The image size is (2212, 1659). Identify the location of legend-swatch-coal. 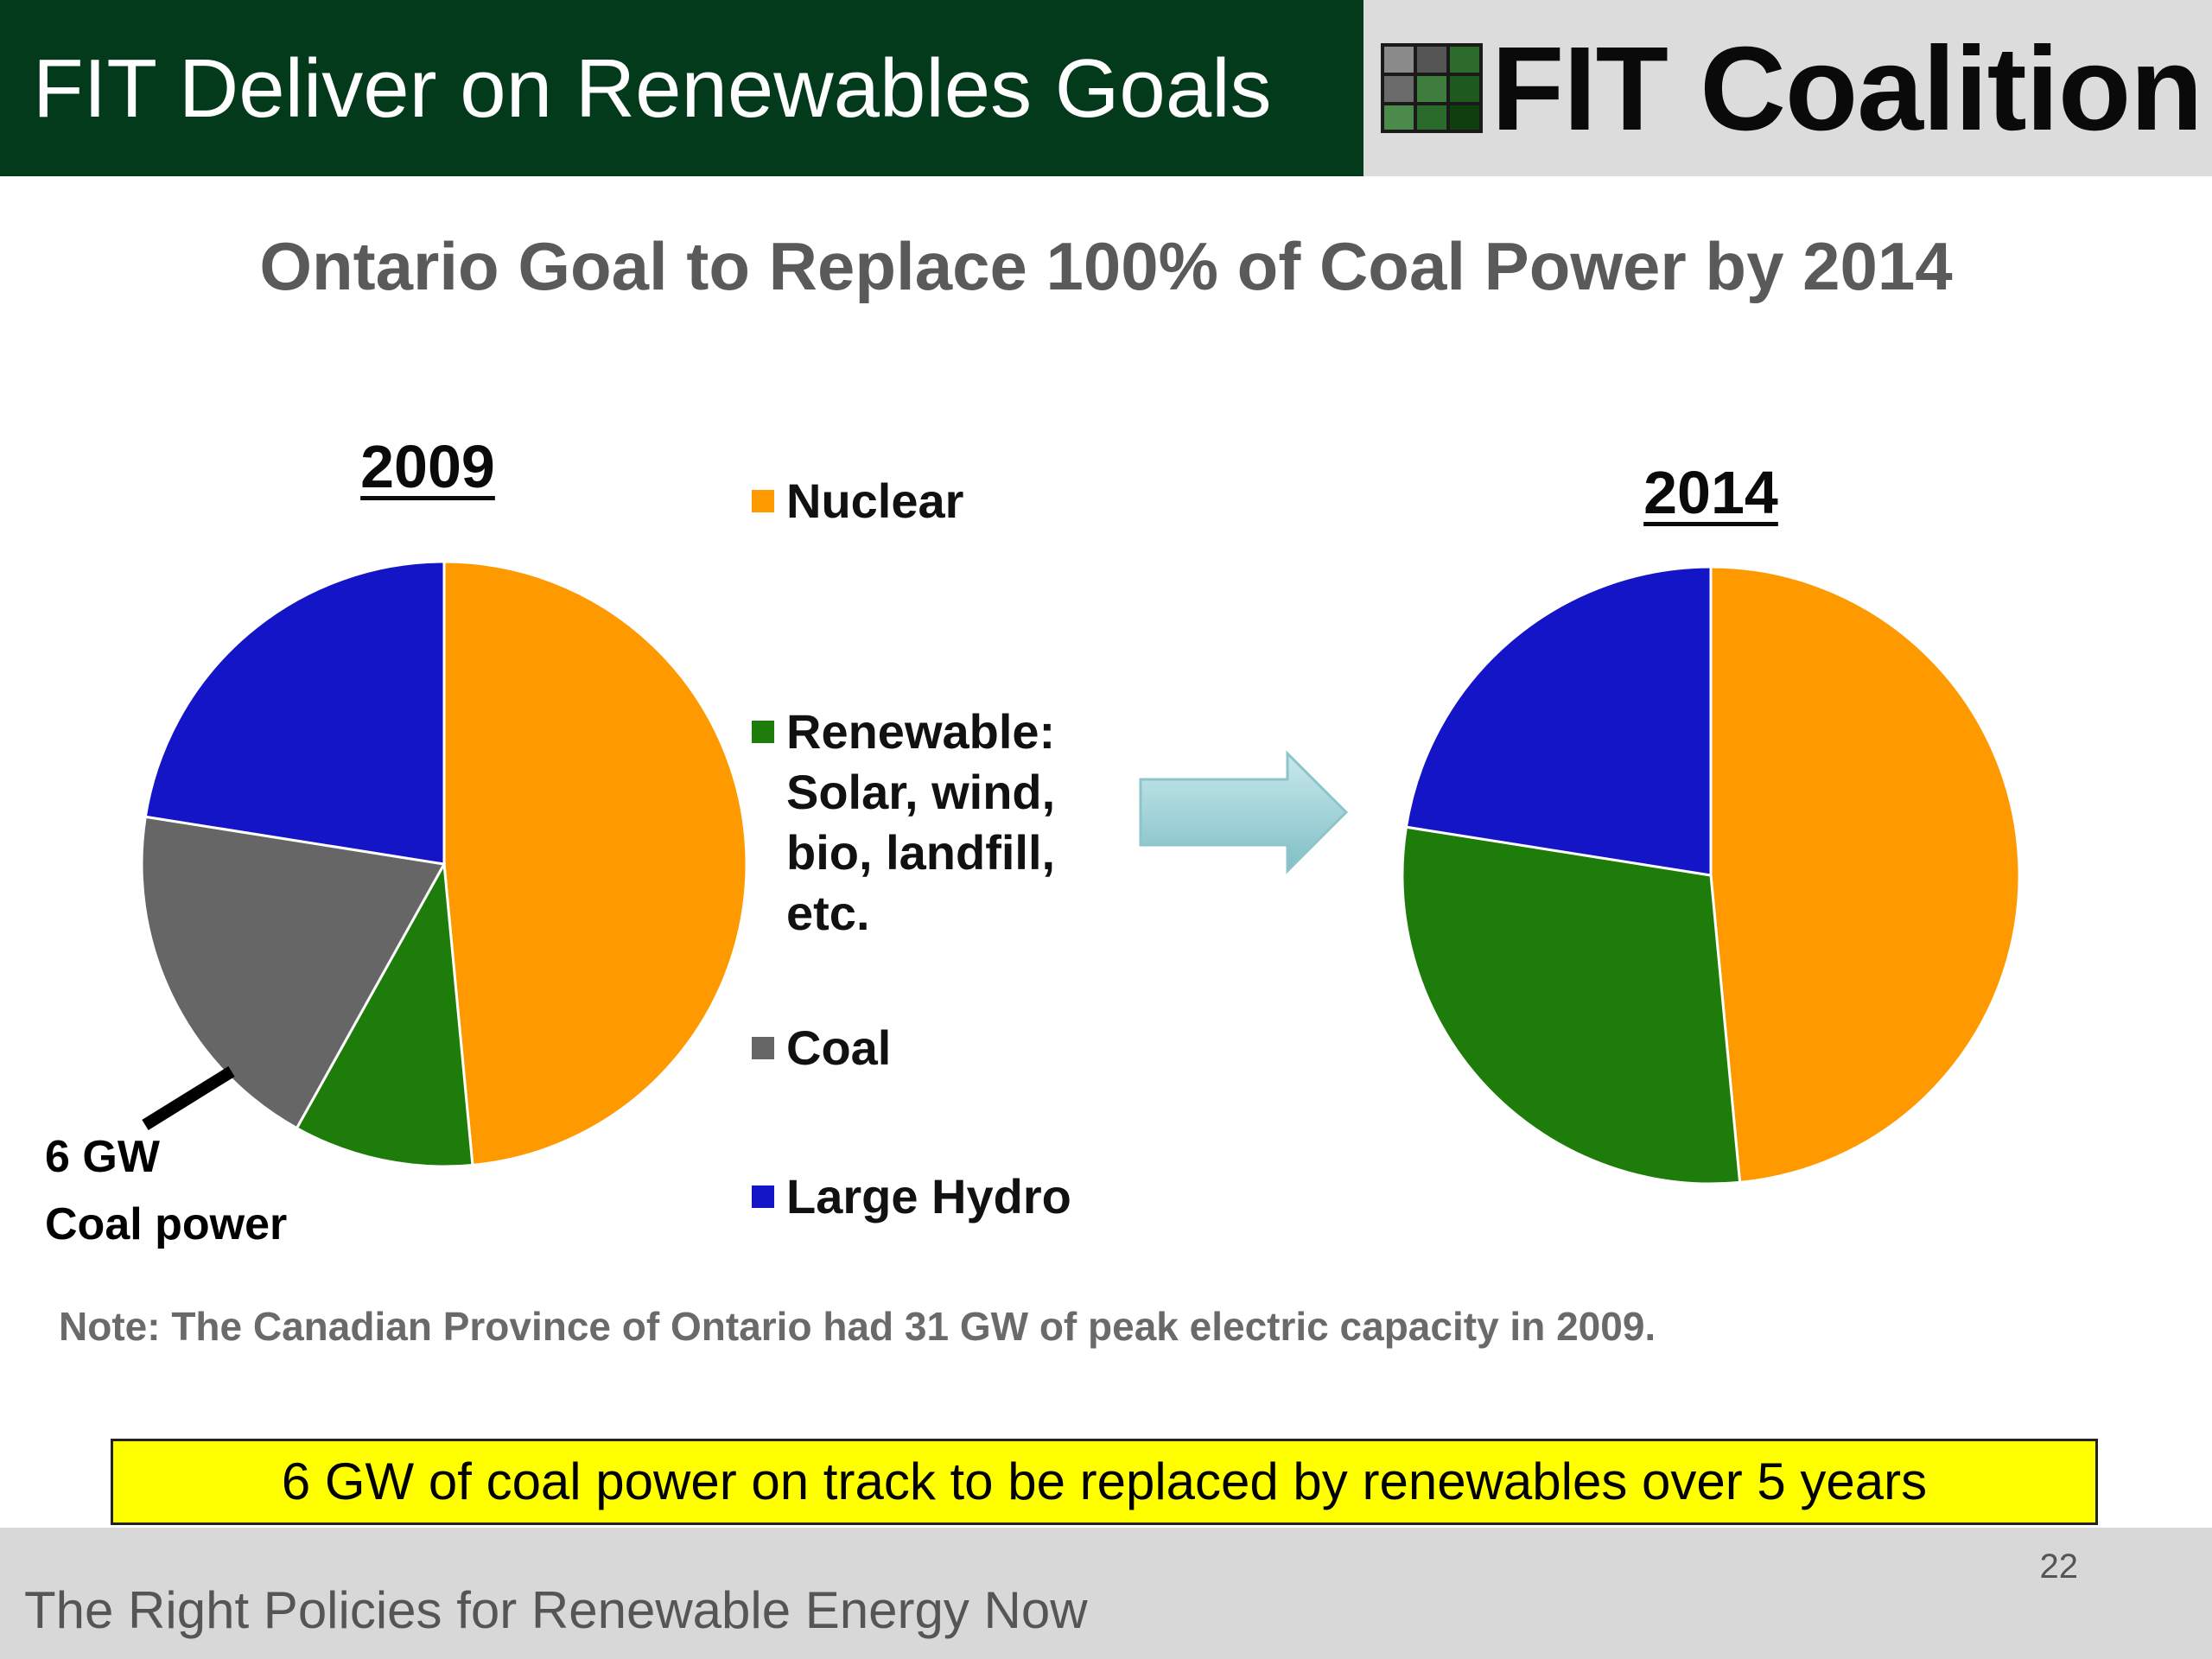
(763, 1048).